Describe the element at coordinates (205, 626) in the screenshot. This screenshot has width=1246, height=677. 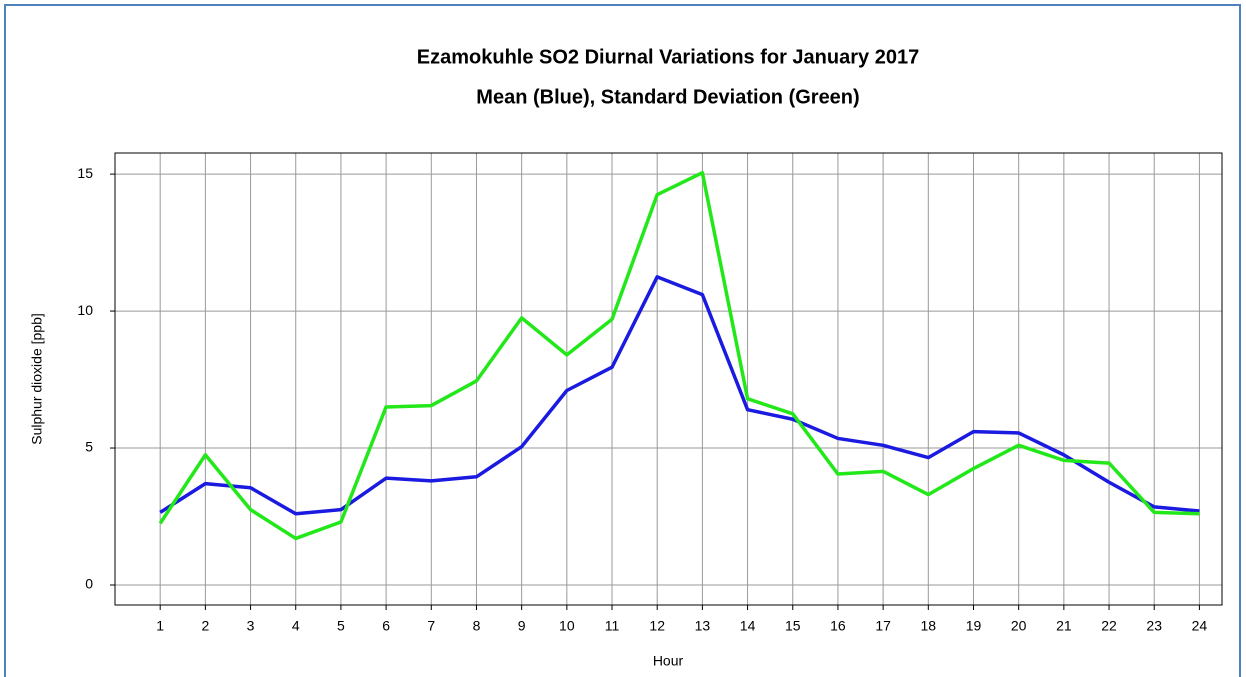
I see `x-tick-label: 2` at that location.